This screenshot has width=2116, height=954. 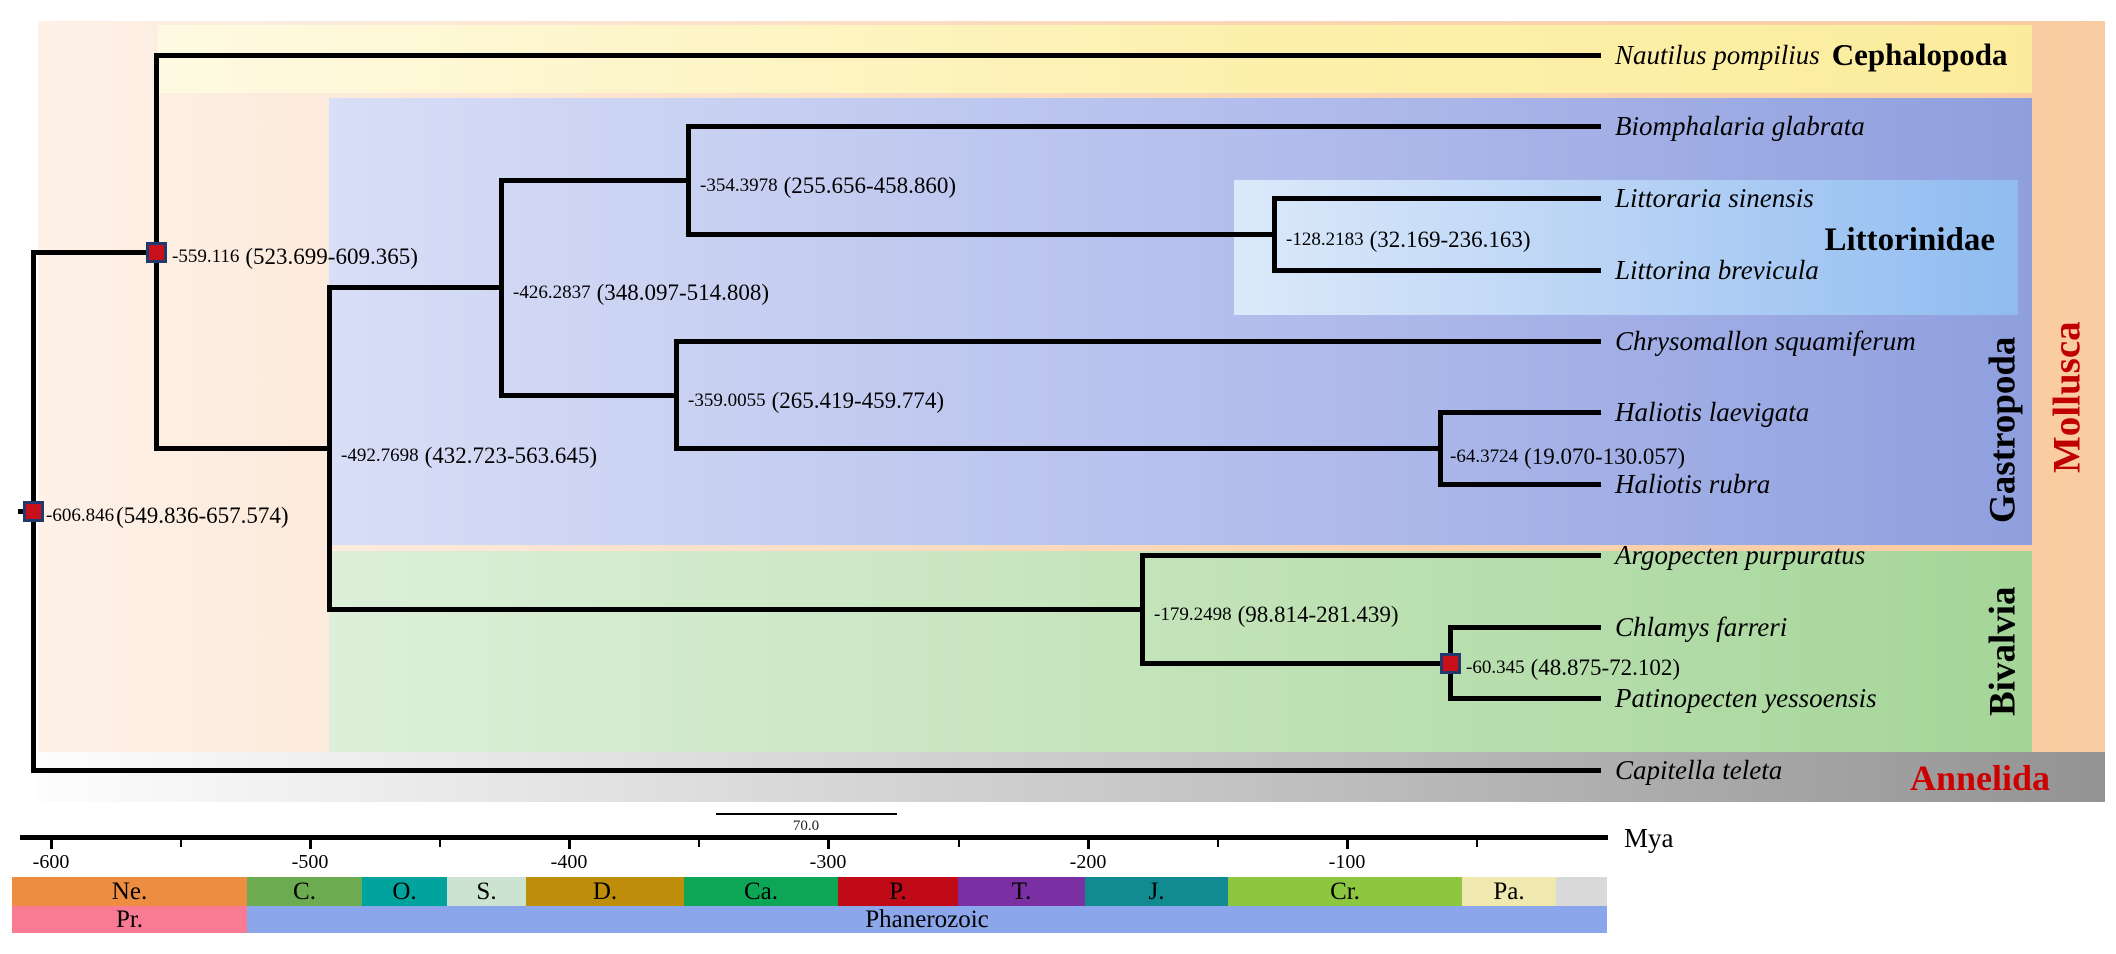 I want to click on node-marker-root, so click(x=33, y=511).